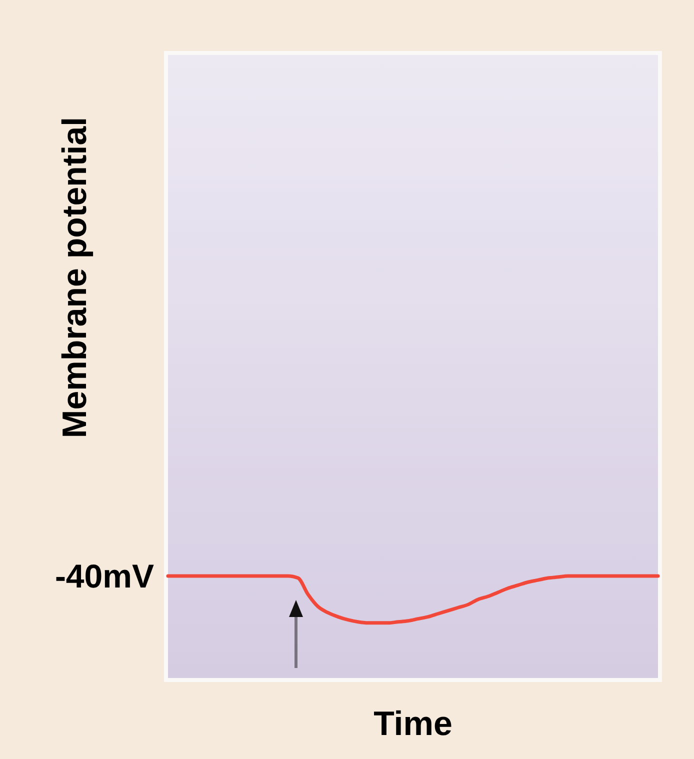  Describe the element at coordinates (104, 576) in the screenshot. I see `text: -40mV` at that location.